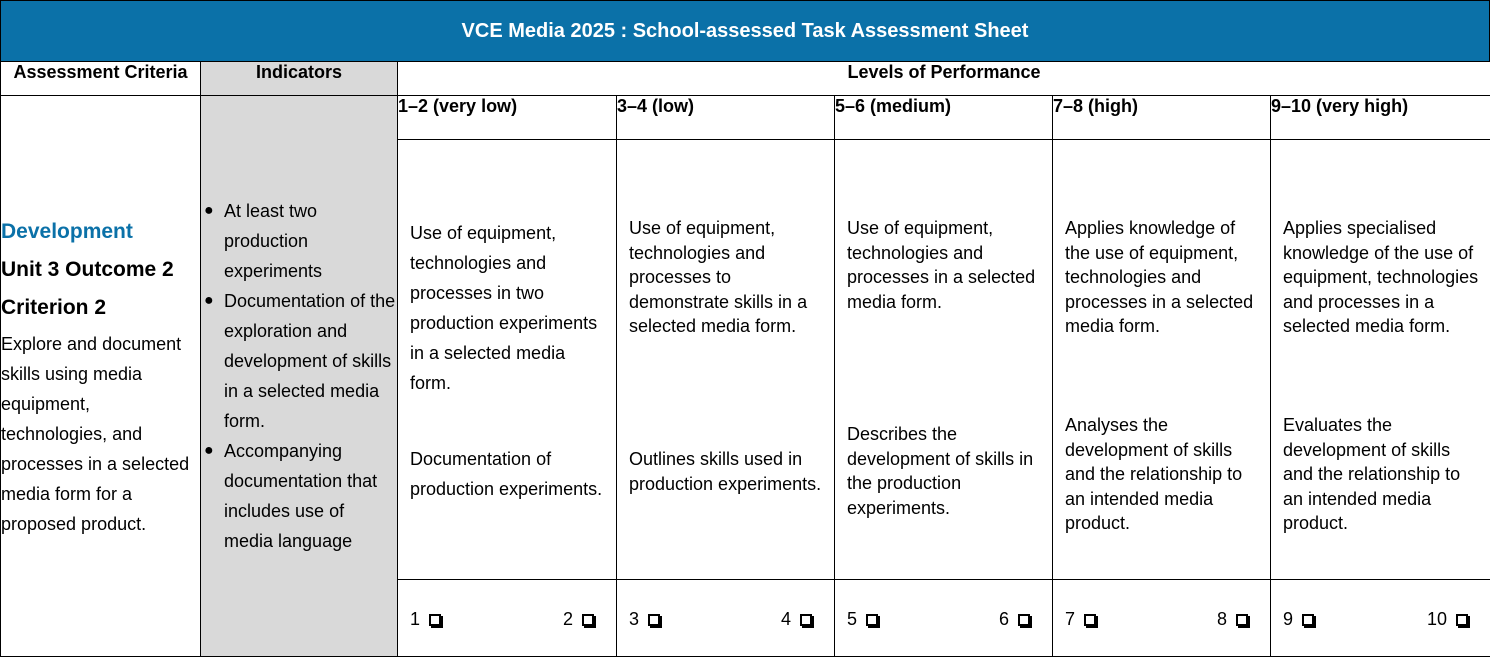 The width and height of the screenshot is (1490, 657). I want to click on criterion-name: Development, so click(100, 232).